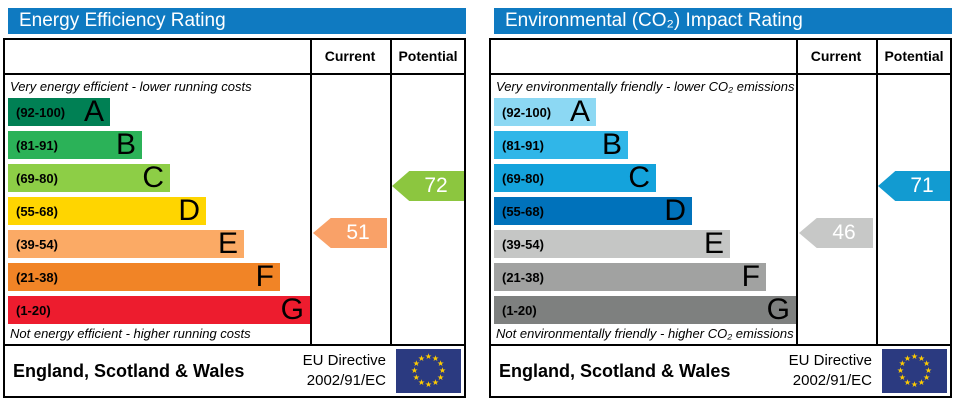  I want to click on panel-title: Energy Efficiency Rating, so click(237, 21).